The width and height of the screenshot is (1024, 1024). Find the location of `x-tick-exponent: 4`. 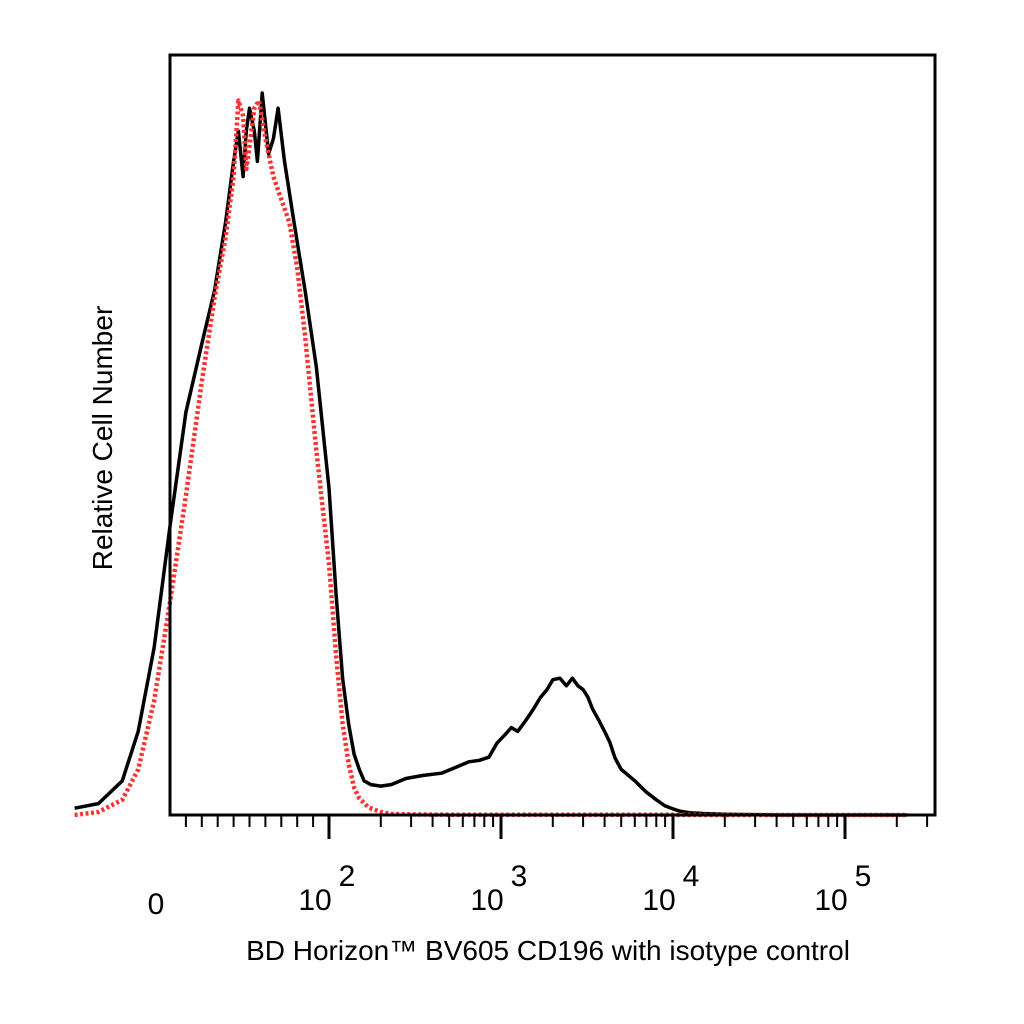

x-tick-exponent: 4 is located at coordinates (691, 876).